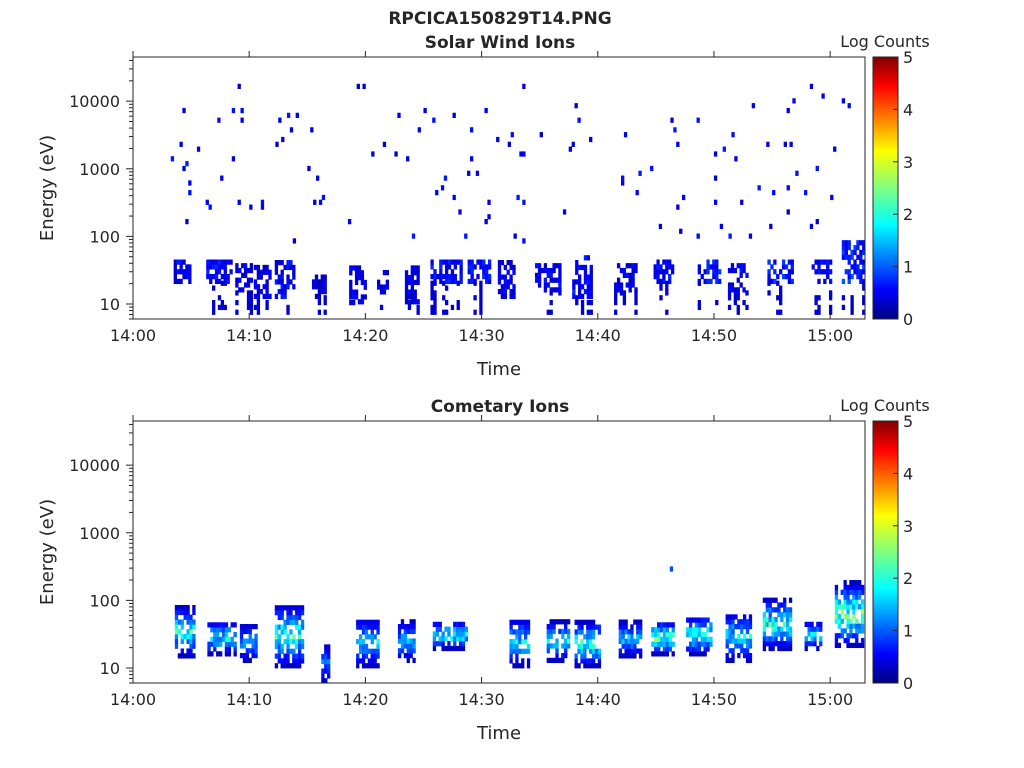 The height and width of the screenshot is (768, 1024). I want to click on colorbar-tick-label: 1, so click(908, 631).